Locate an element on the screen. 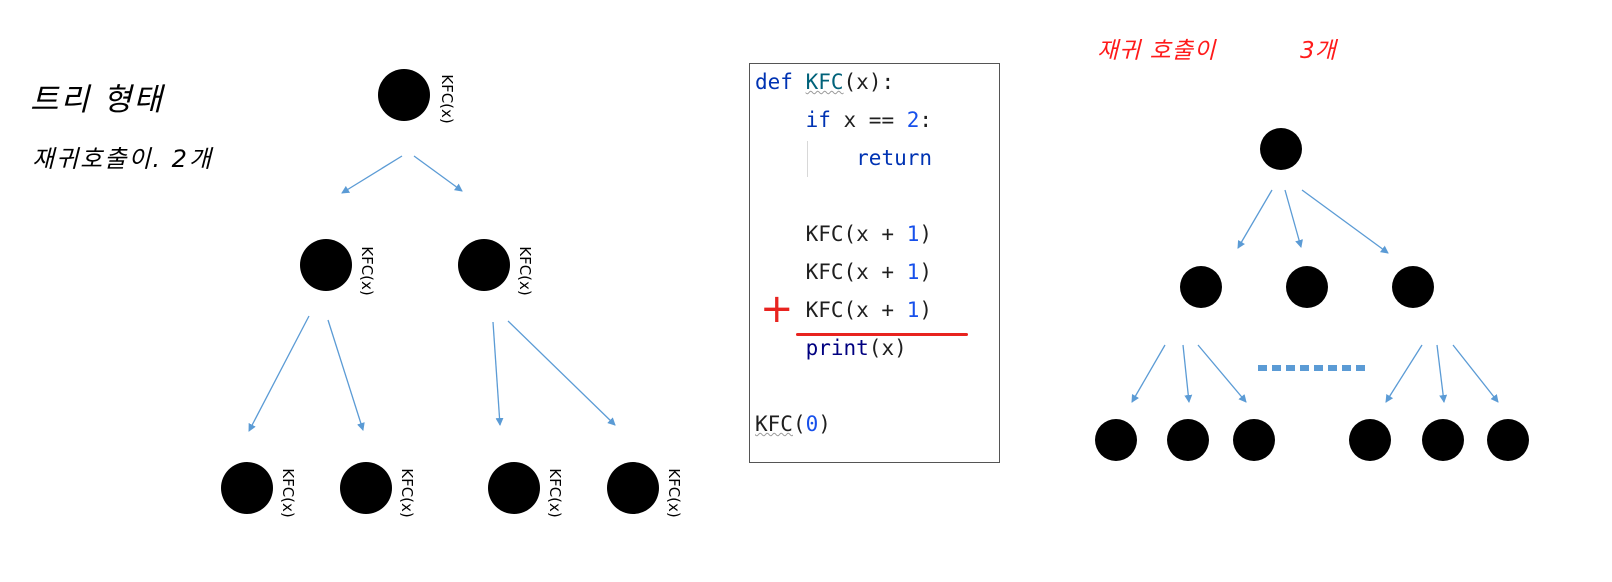 The height and width of the screenshot is (582, 1612). code-line-call-2: KFC(x + 1) is located at coordinates (843, 272).